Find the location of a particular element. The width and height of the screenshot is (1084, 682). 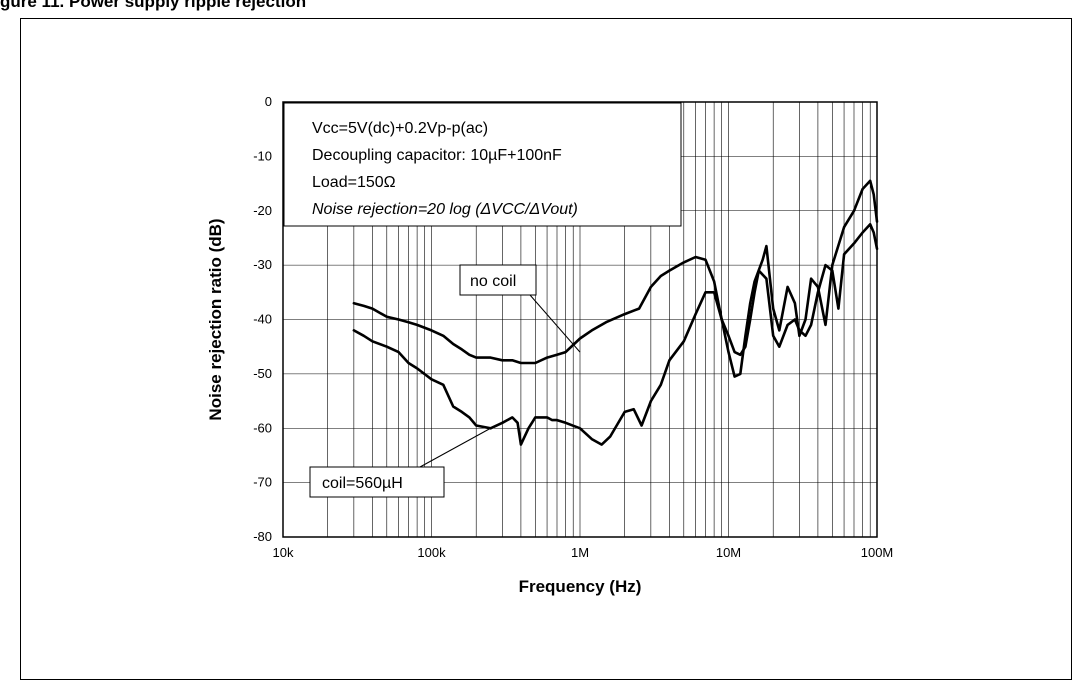

conditions-box-border is located at coordinates (482, 164).